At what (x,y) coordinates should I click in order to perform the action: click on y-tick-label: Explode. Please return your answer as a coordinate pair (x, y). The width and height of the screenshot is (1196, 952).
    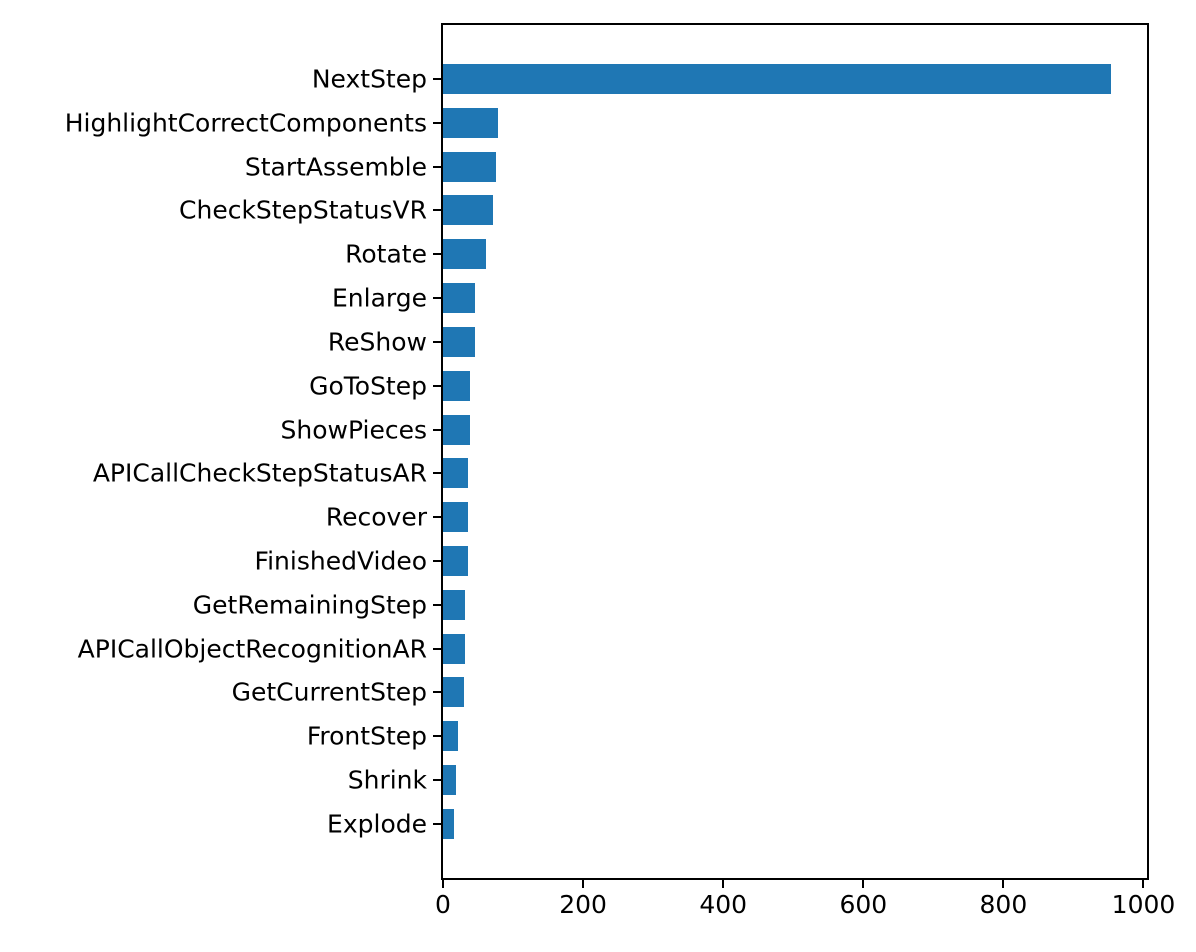
    Looking at the image, I should click on (377, 824).